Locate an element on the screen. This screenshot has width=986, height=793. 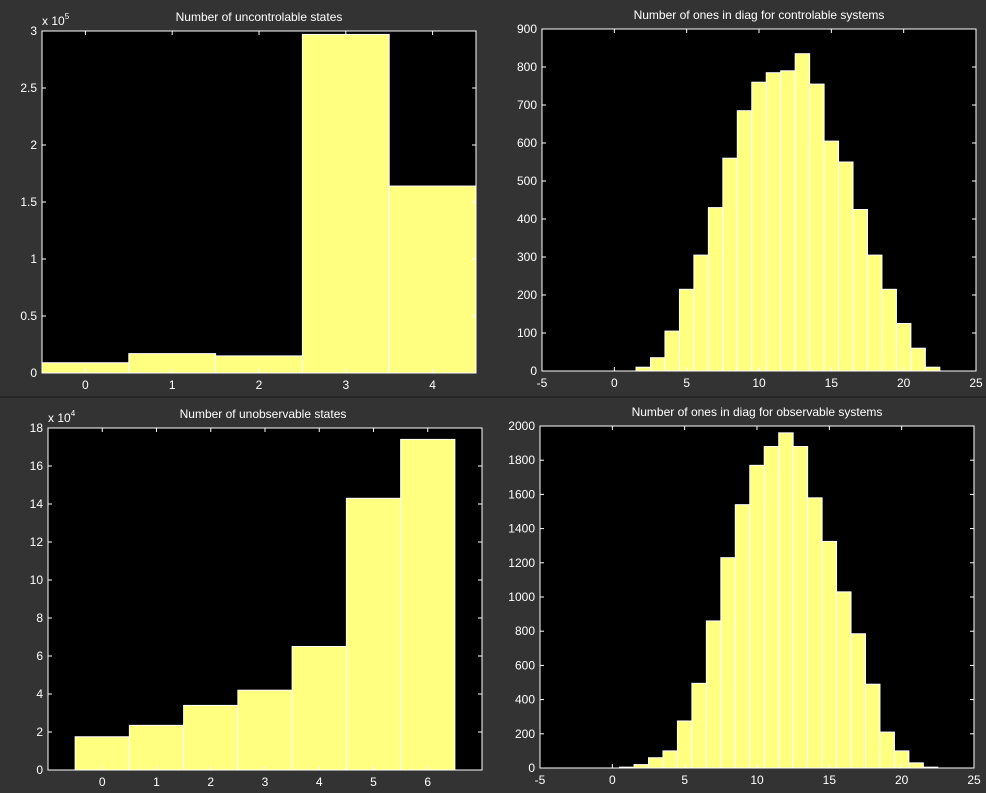
y-tick-label: 0.5 is located at coordinates (28, 316).